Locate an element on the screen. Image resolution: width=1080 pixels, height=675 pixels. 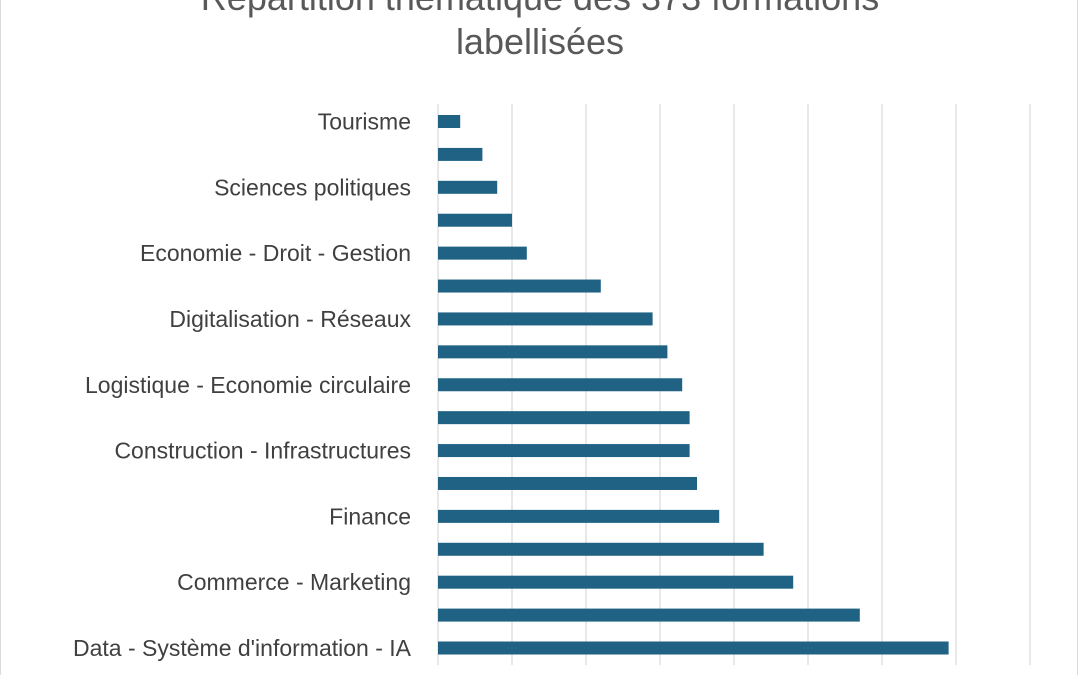
category-label-8: Logistique - Economie circulaire is located at coordinates (248, 385).